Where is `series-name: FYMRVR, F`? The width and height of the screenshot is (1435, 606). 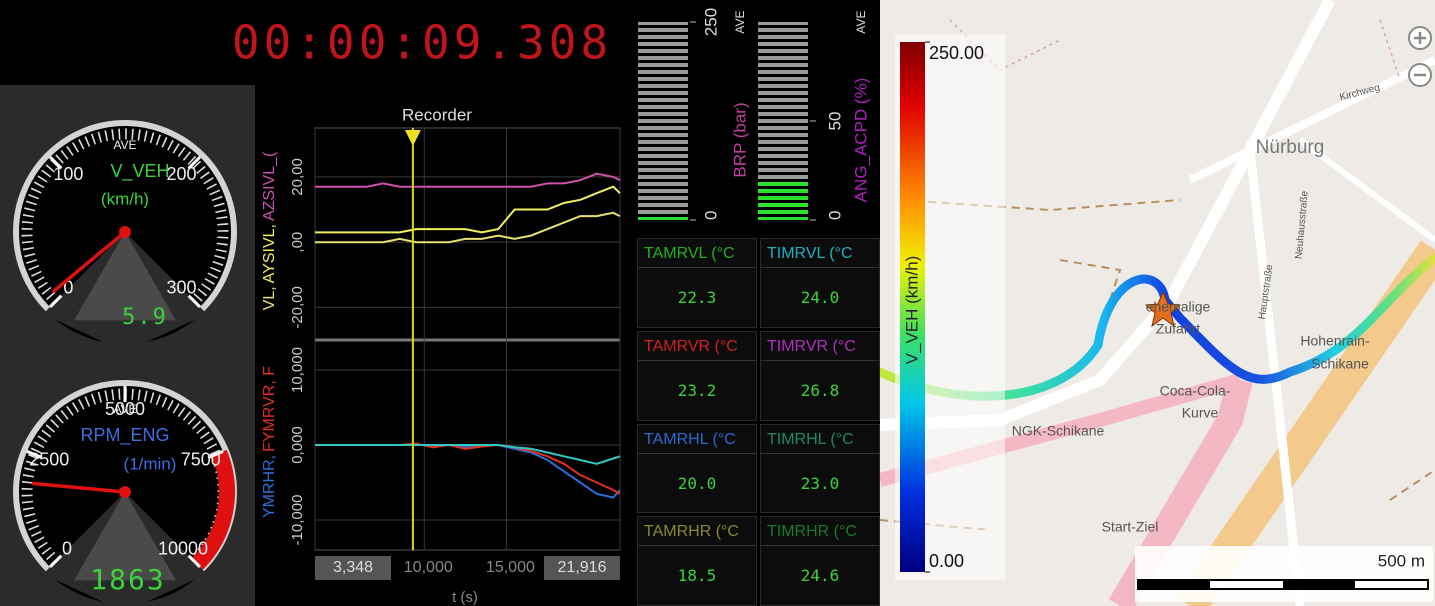 series-name: FYMRVR, F is located at coordinates (269, 409).